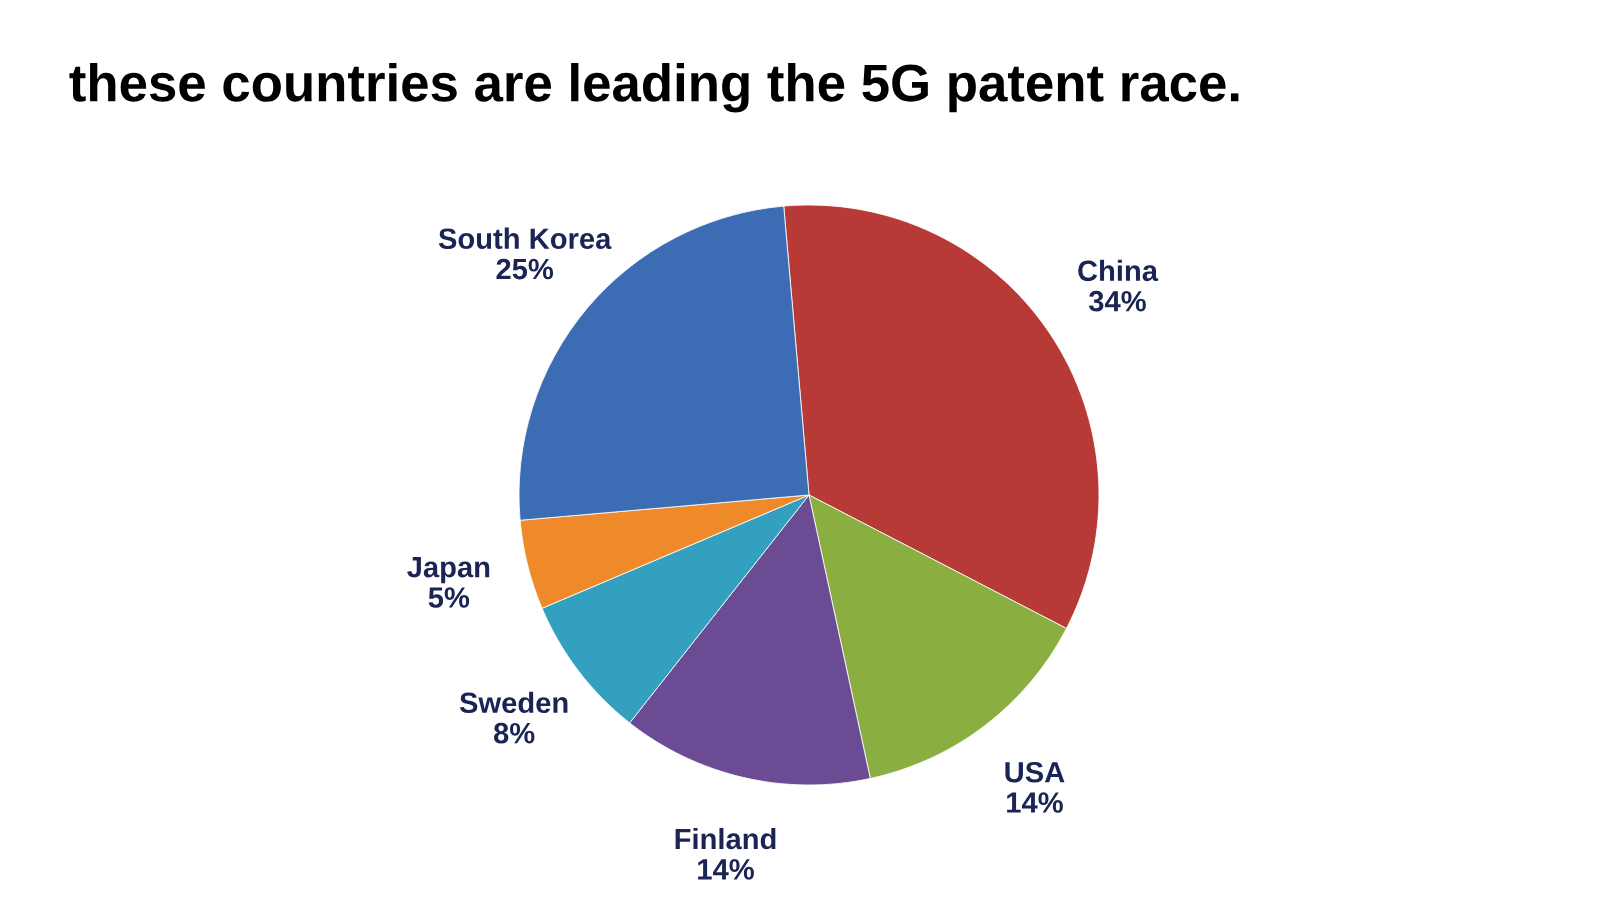 Image resolution: width=1600 pixels, height=900 pixels. I want to click on slice-label: Japan, so click(448, 570).